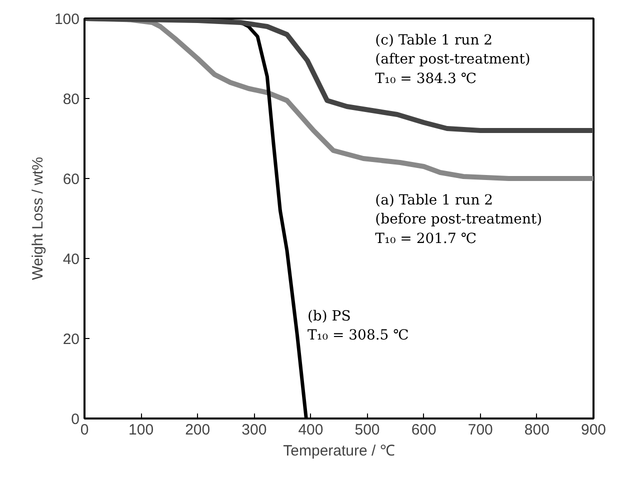 This screenshot has height=486, width=618. Describe the element at coordinates (480, 430) in the screenshot. I see `x-tick-label: 700` at that location.